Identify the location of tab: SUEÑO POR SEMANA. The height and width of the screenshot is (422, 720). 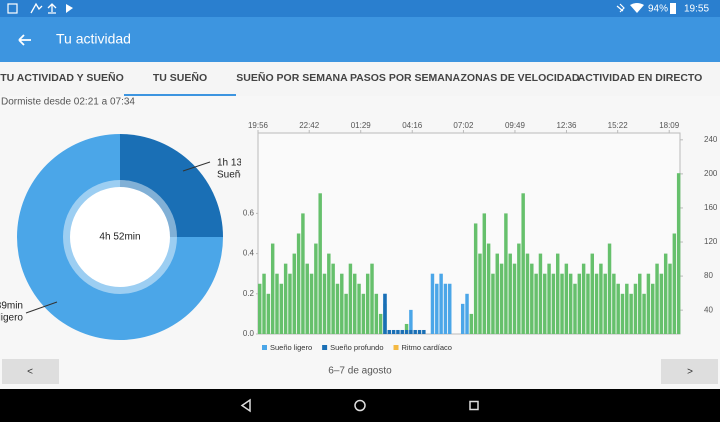
(292, 77).